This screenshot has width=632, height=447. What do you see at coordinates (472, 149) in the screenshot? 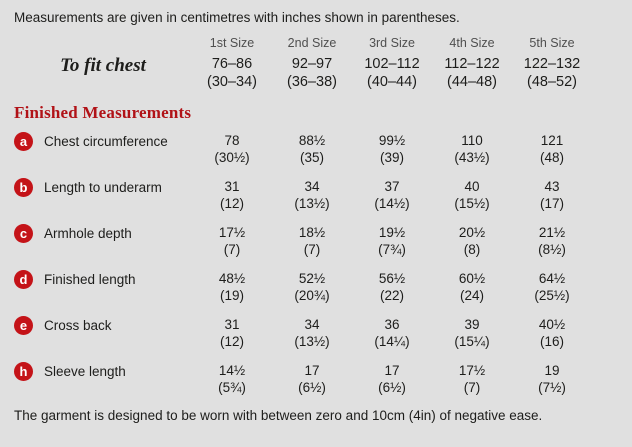
I see `measurement-value: 110 (43½)` at bounding box center [472, 149].